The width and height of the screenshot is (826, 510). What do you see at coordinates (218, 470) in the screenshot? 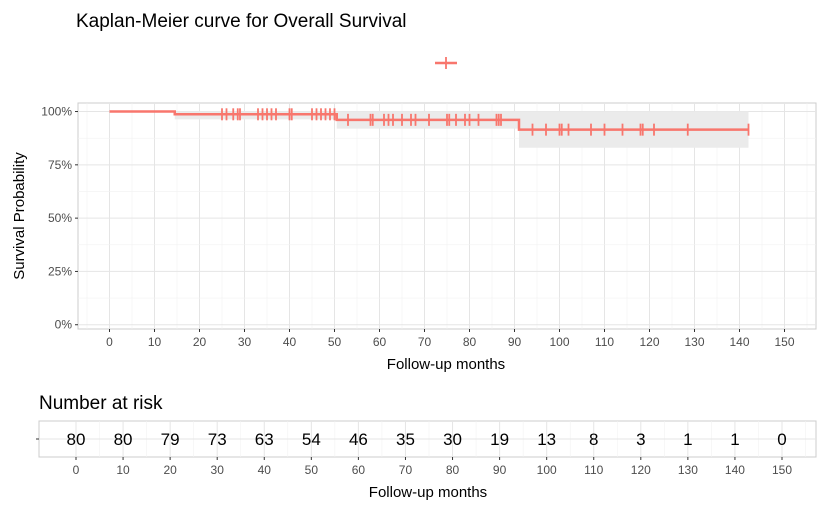
I see `risk-x-tick-label: 30` at bounding box center [218, 470].